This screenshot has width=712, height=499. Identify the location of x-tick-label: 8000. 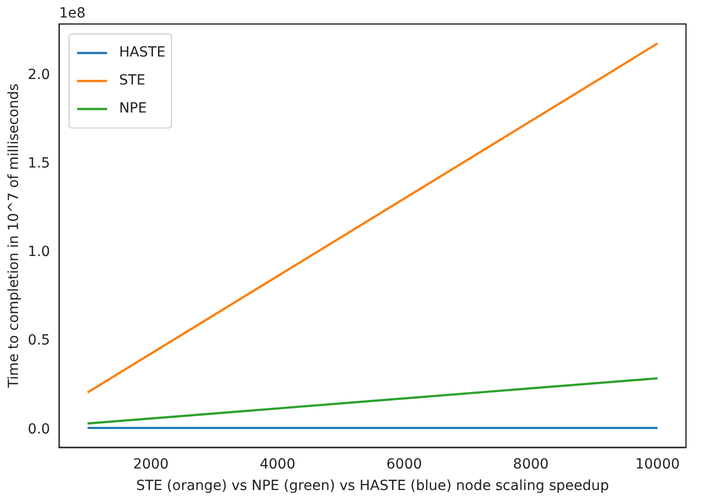
(531, 464).